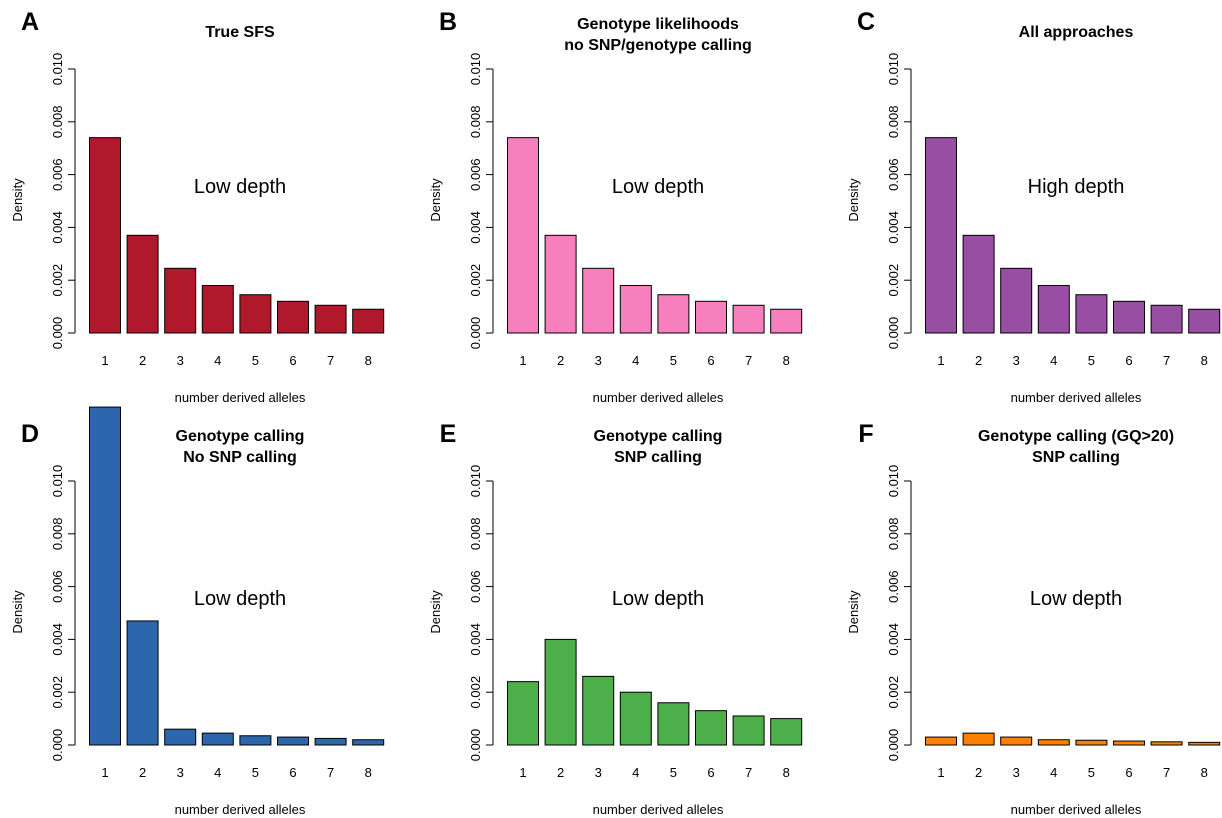 The height and width of the screenshot is (818, 1222). I want to click on panel-letter: D, so click(30, 434).